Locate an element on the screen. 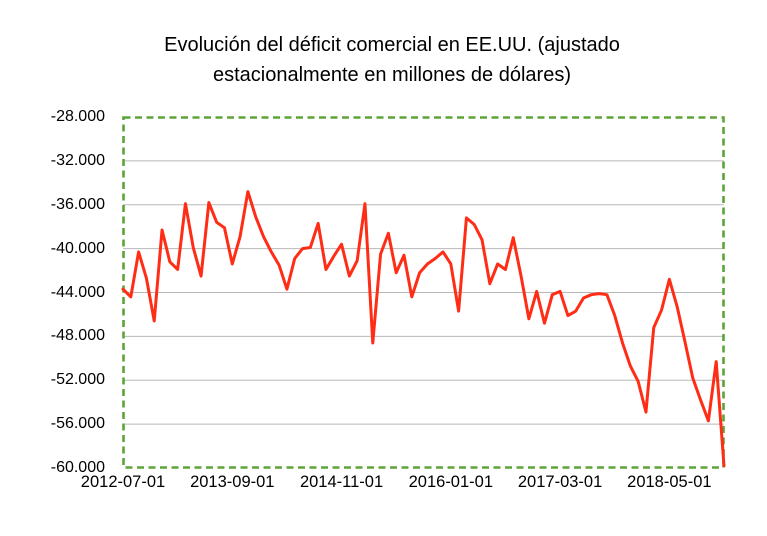  y-axis-tick-label: -52.000 is located at coordinates (77, 380).